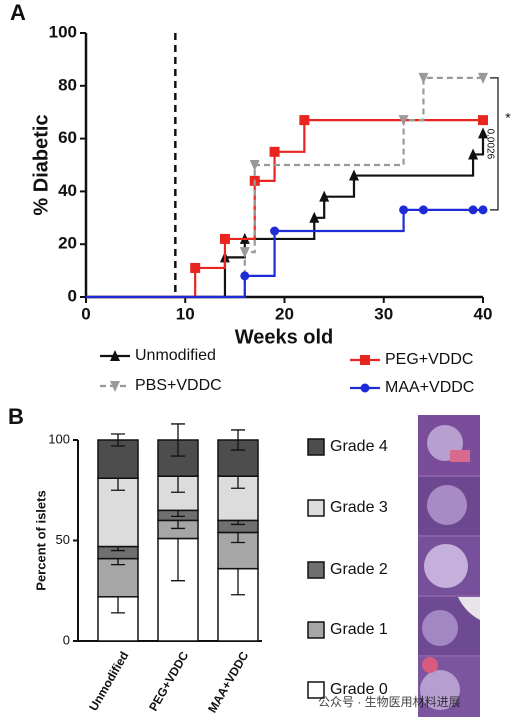  I want to click on legend-label: Grade 0, so click(359, 689).